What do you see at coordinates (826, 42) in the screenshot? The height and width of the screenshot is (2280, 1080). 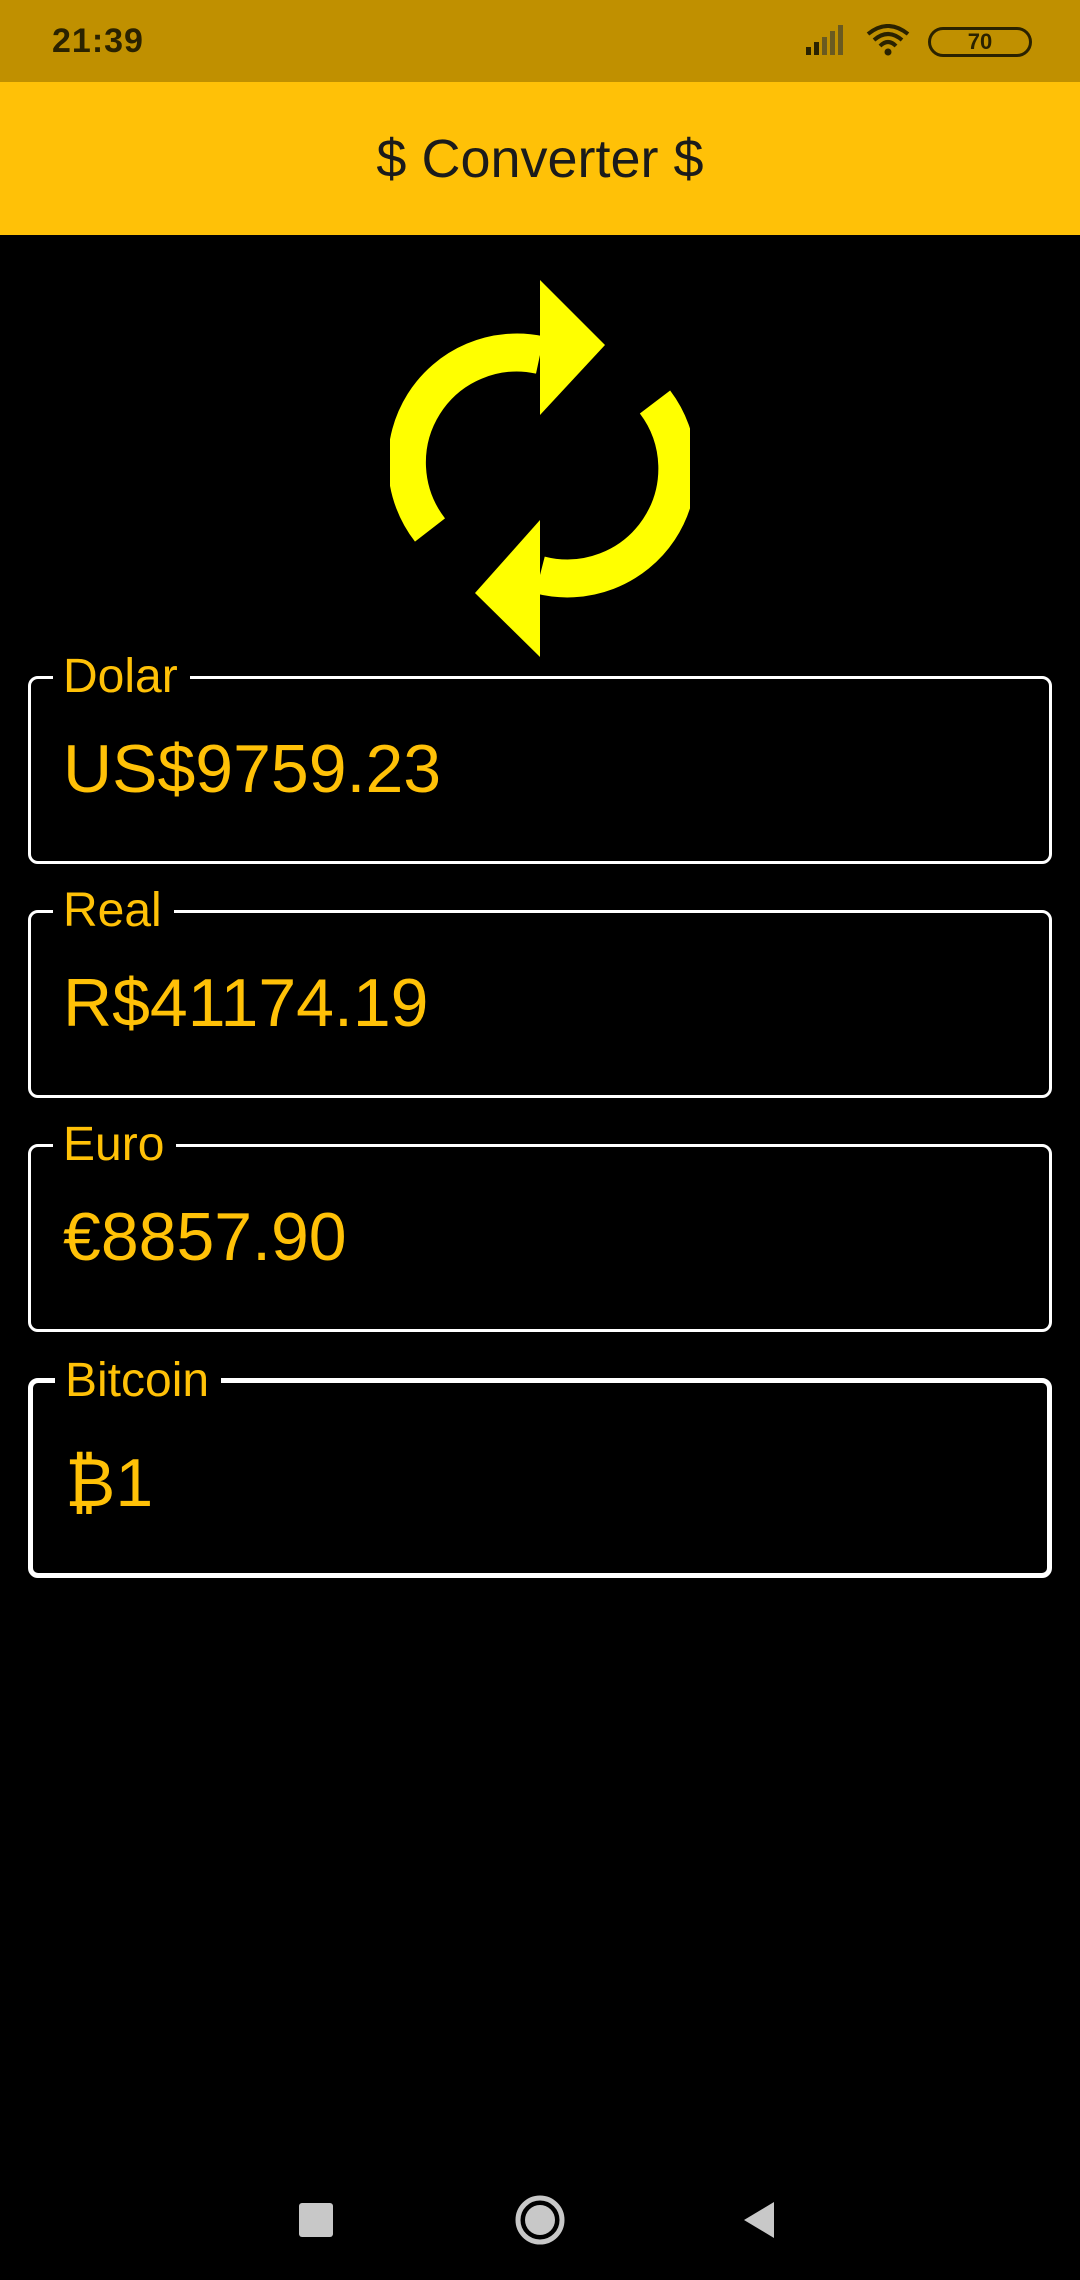 I see `signal-icon` at bounding box center [826, 42].